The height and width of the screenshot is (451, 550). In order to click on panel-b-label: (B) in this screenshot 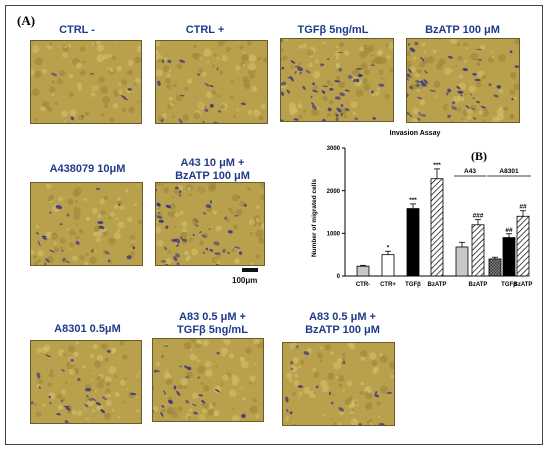, I will do `click(479, 156)`.